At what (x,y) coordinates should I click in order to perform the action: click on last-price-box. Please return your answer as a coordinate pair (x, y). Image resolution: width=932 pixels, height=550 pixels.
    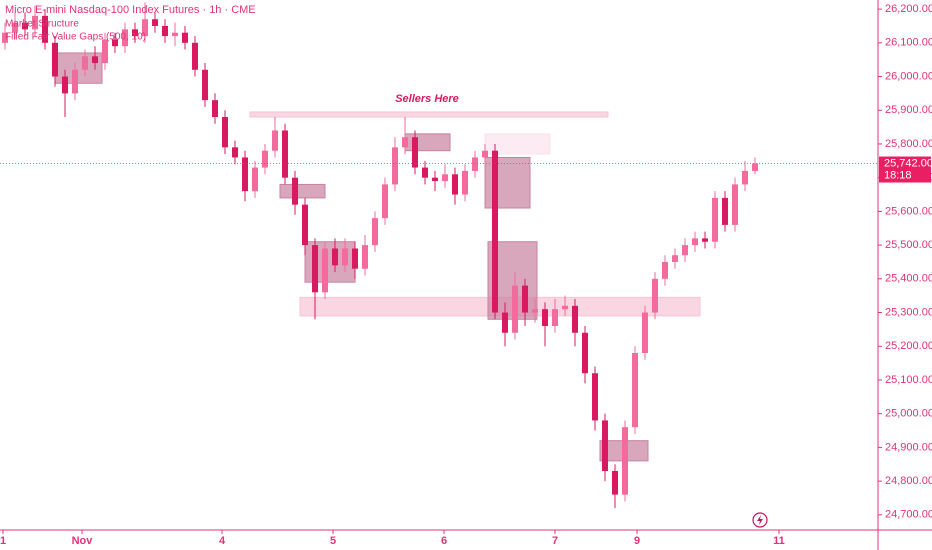
    Looking at the image, I should click on (905, 169).